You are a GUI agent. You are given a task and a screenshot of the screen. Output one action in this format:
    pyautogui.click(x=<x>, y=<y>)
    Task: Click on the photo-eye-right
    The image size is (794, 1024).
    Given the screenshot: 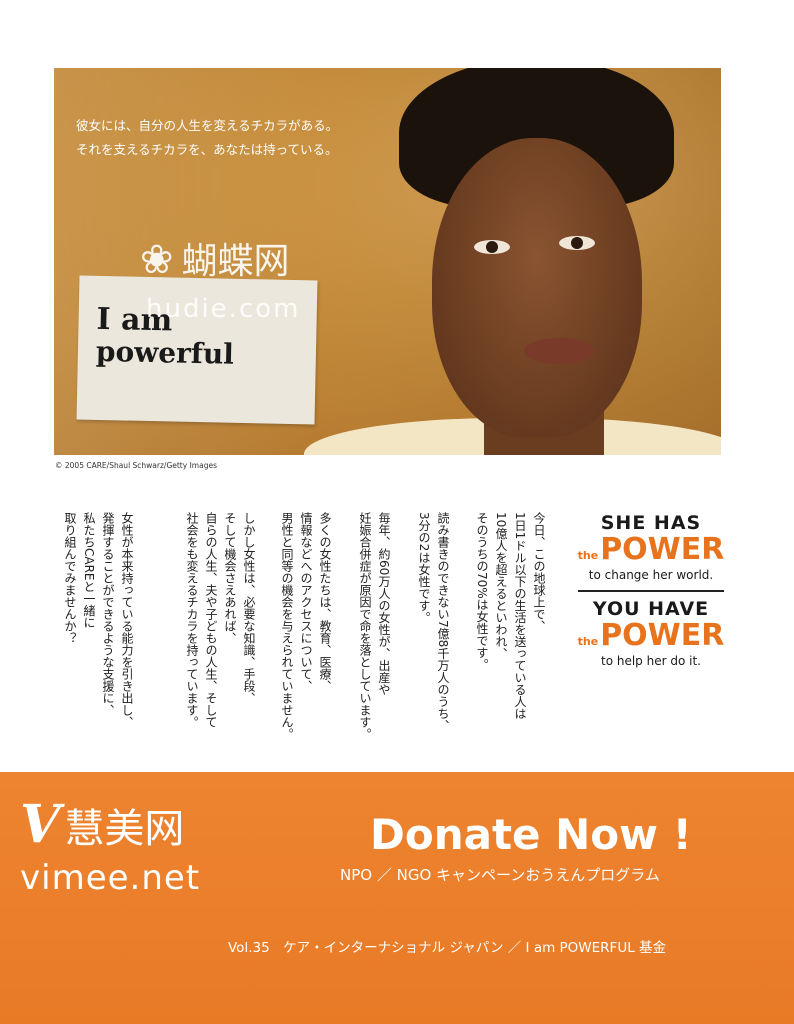 What is the action you would take?
    pyautogui.click(x=577, y=243)
    